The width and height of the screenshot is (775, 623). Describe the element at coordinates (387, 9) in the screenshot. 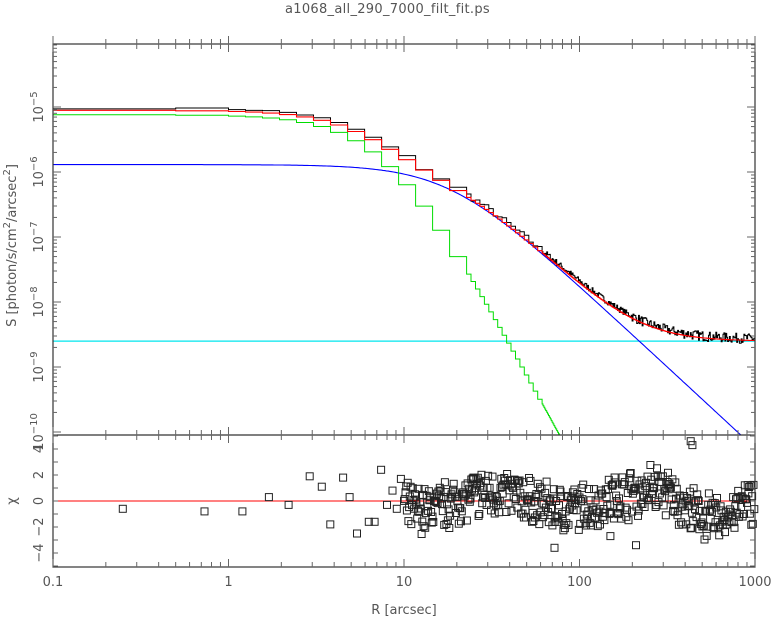

I see `plot-title: a1068_all_290_7000_filt_fit.ps` at that location.